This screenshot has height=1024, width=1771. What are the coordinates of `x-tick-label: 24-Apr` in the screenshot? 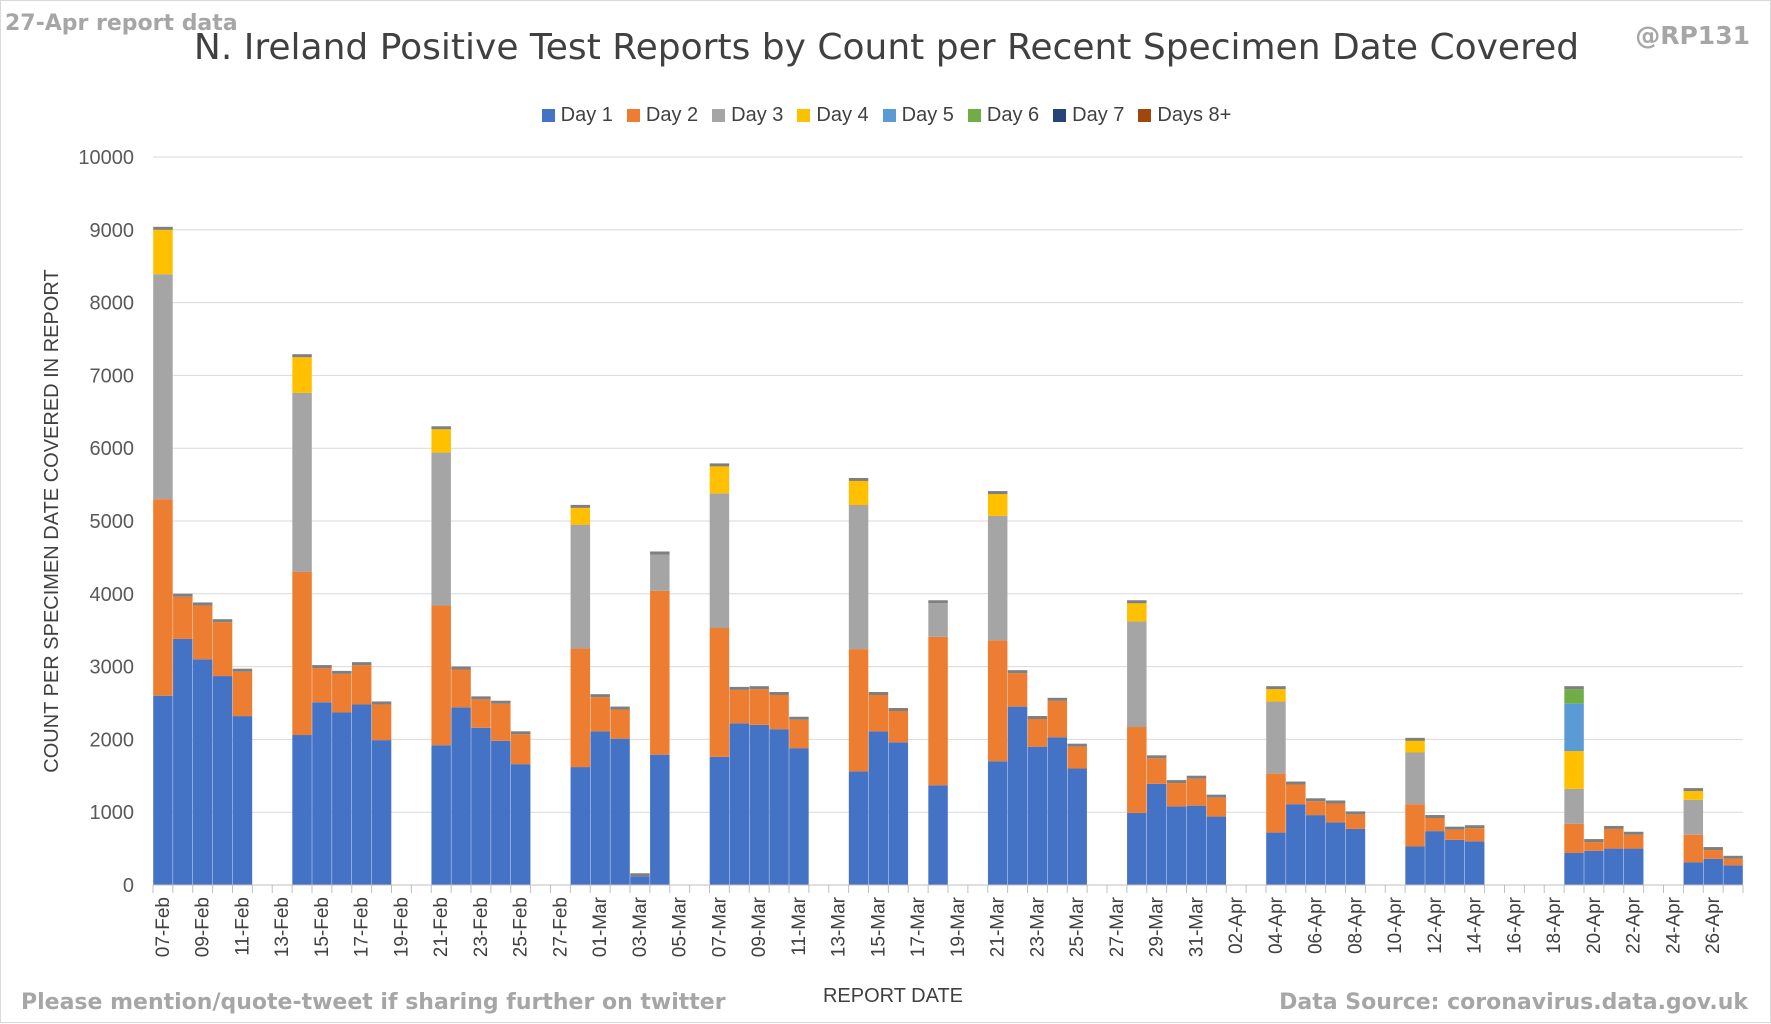 It's located at (1673, 925).